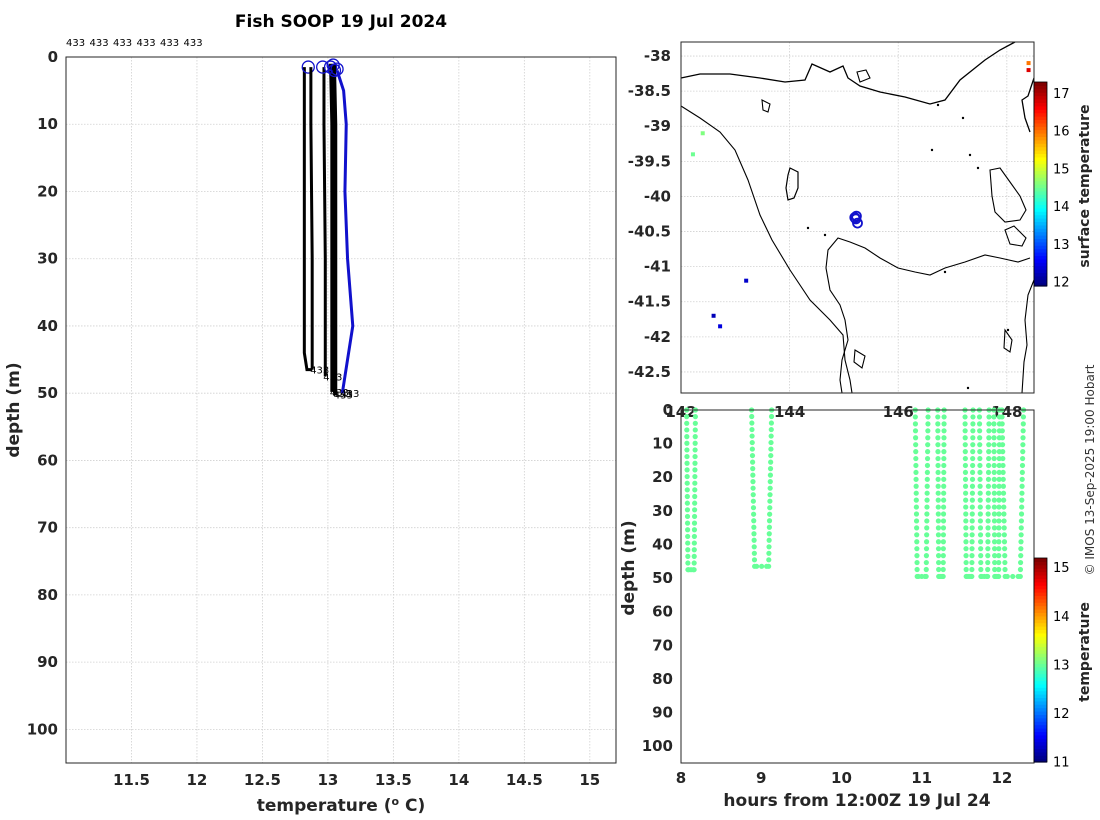 The image size is (1100, 820). Describe the element at coordinates (1061, 568) in the screenshot. I see `colorbar-tick-label: 15` at that location.